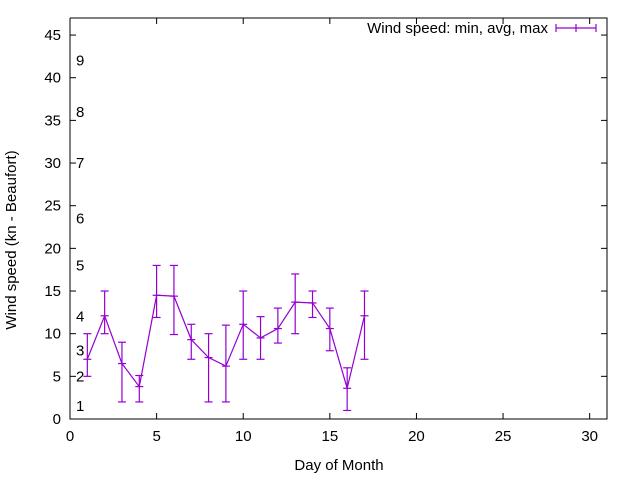 The image size is (640, 480). Describe the element at coordinates (52, 248) in the screenshot. I see `y-tick-label: 20` at that location.